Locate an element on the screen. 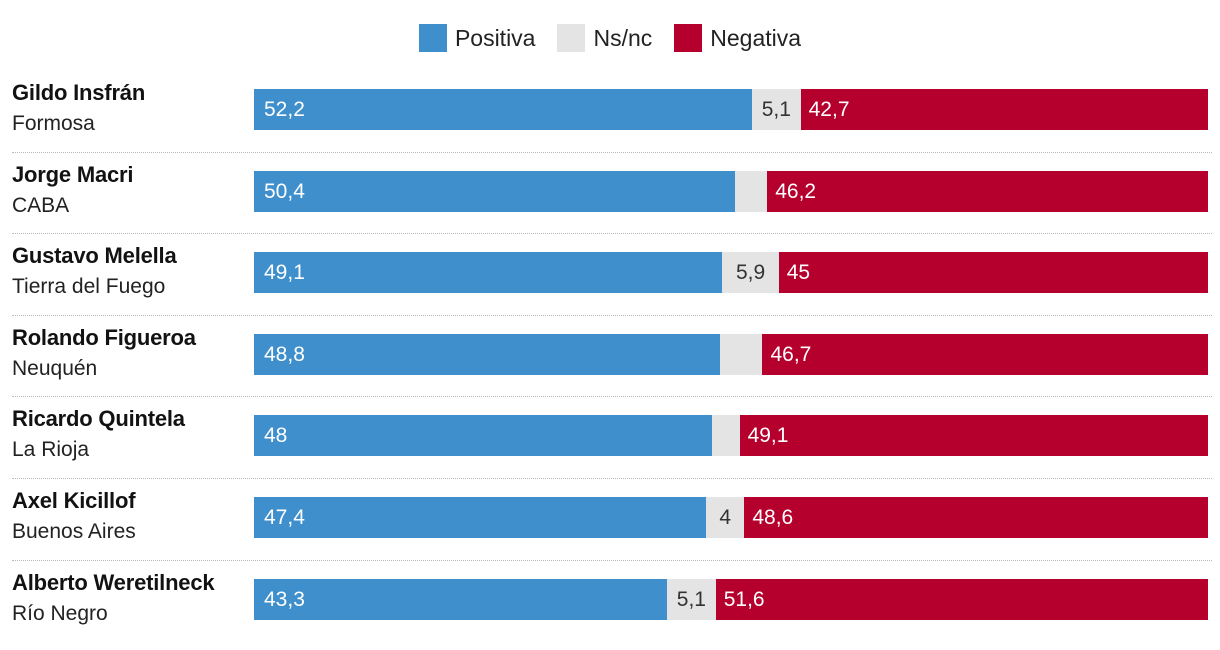 Image resolution: width=1220 pixels, height=650 pixels. stacked-bar: 49,1 5,9 45 is located at coordinates (731, 273).